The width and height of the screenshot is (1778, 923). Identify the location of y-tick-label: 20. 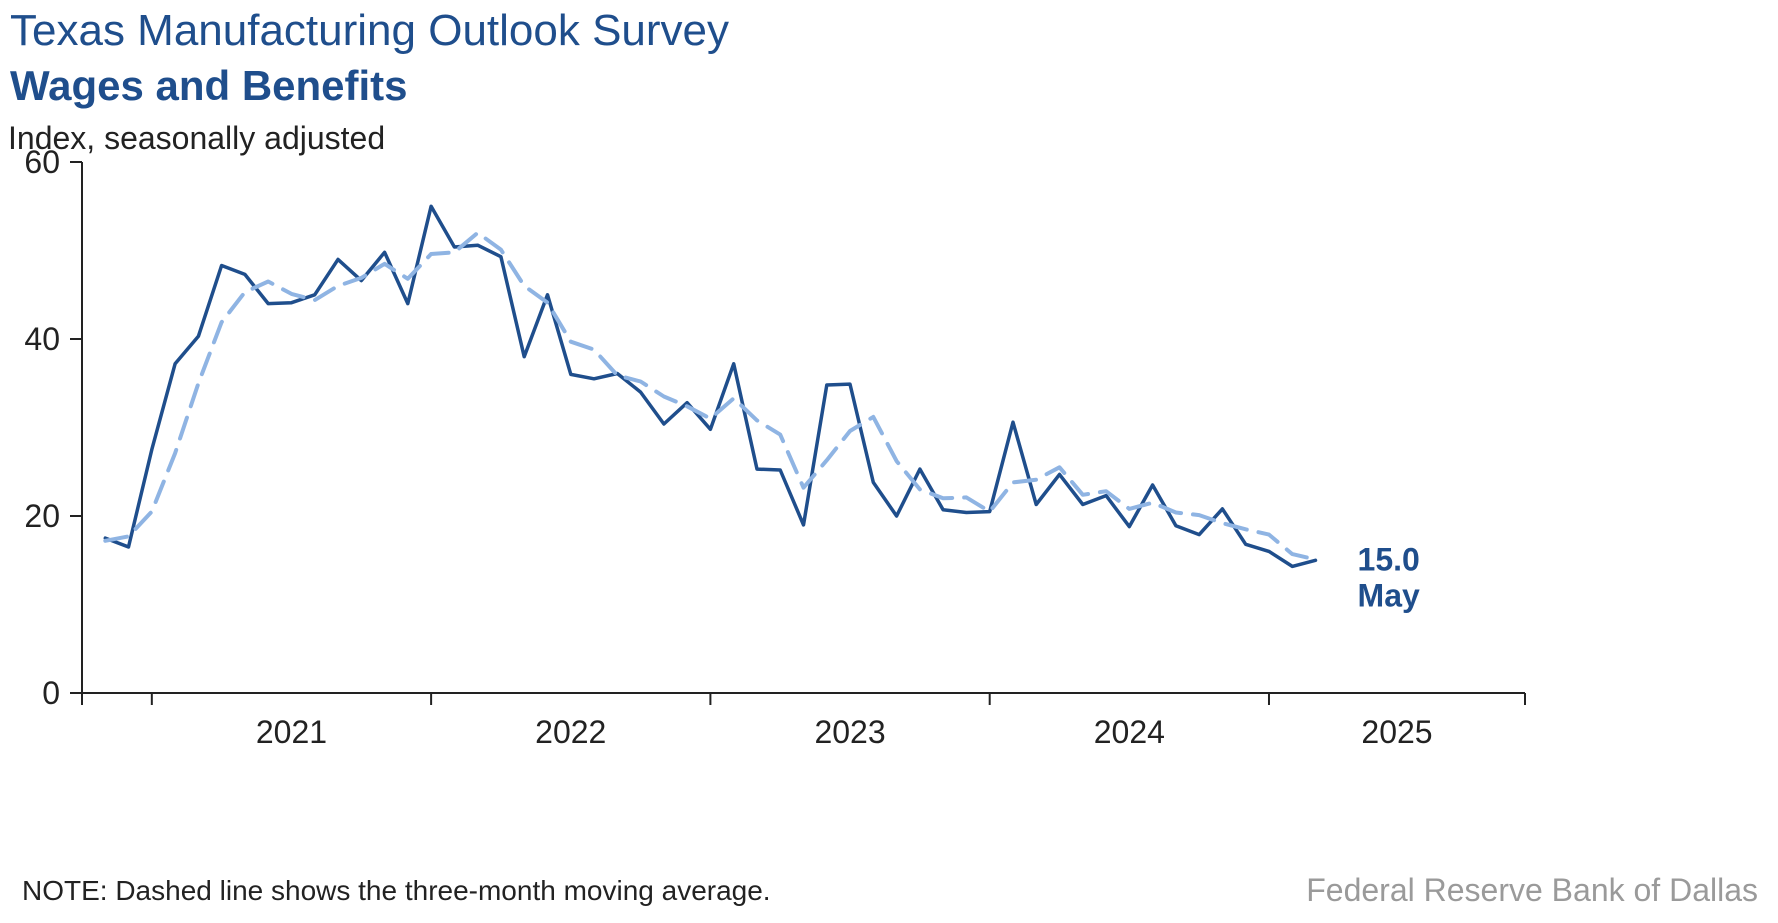
(42, 516).